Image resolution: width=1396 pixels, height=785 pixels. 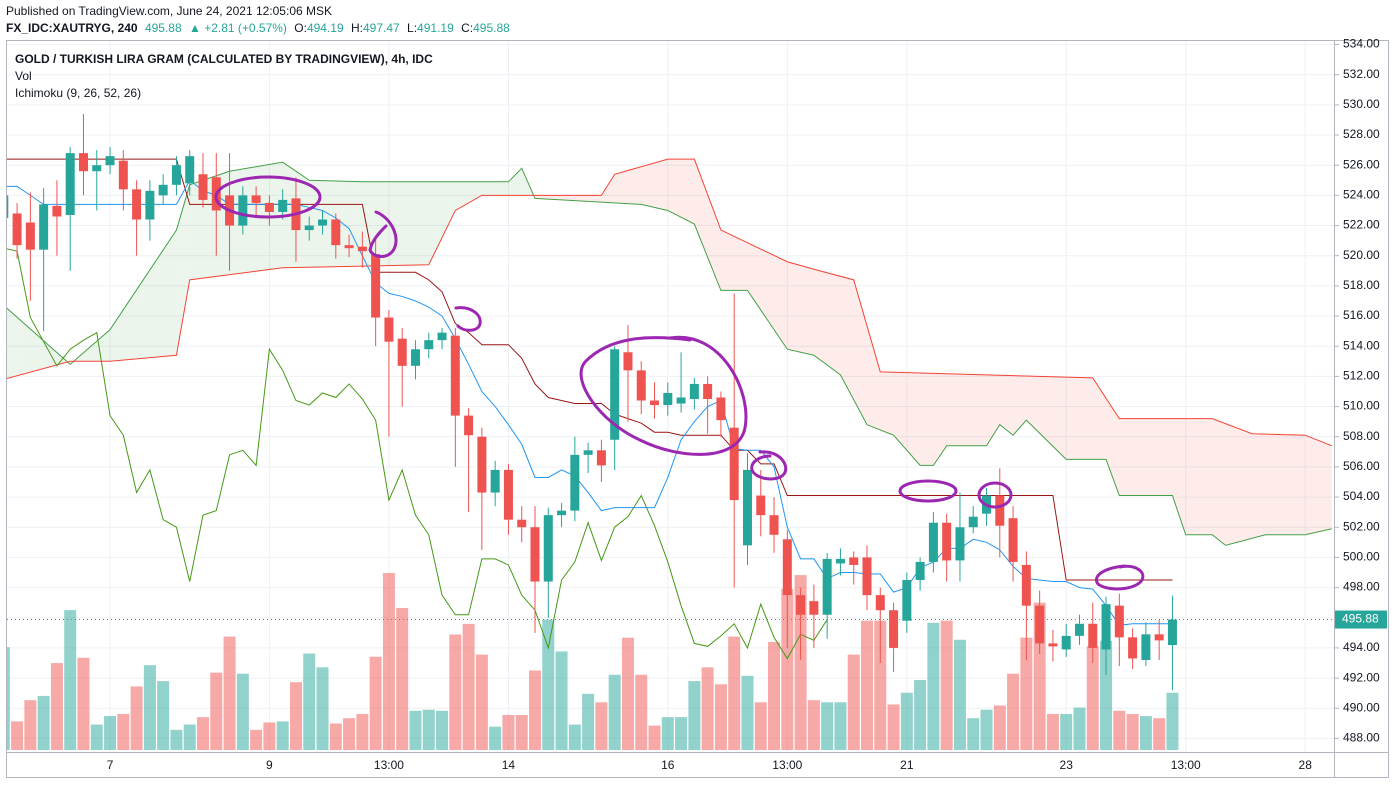 I want to click on y-tick-label: 514.00, so click(x=1361, y=345).